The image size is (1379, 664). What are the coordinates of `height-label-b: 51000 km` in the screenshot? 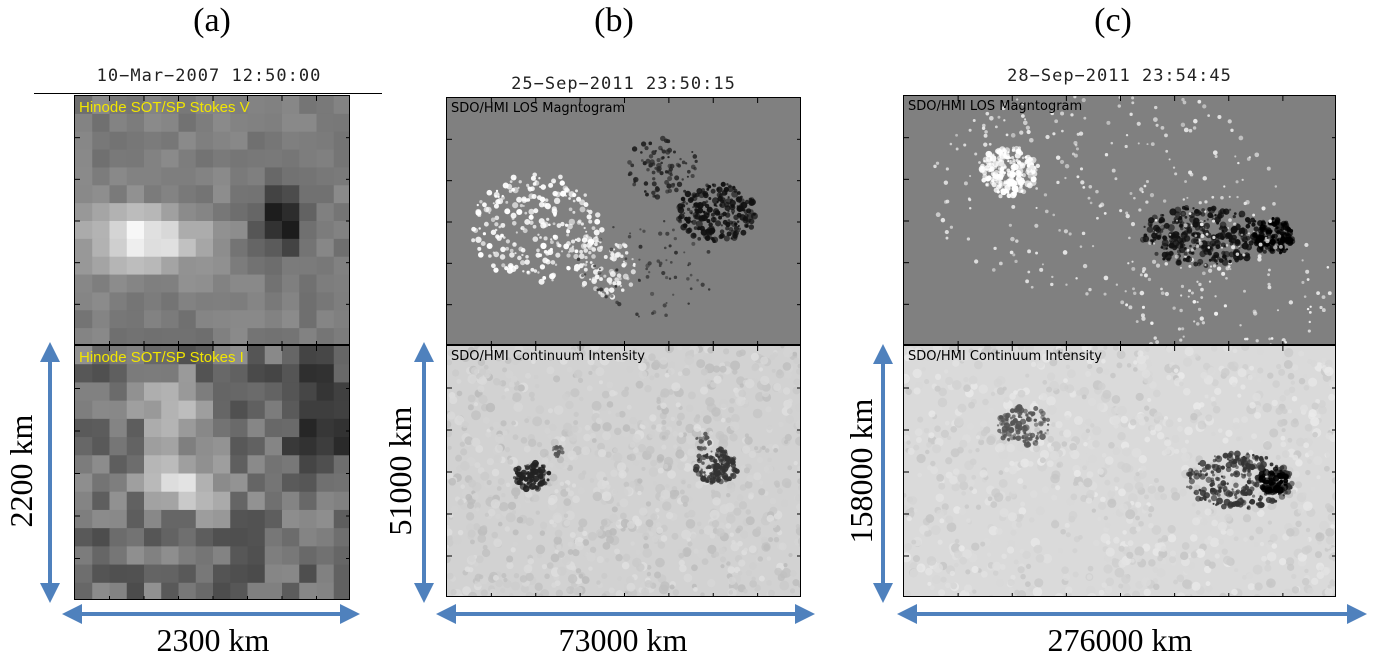 It's located at (400, 471).